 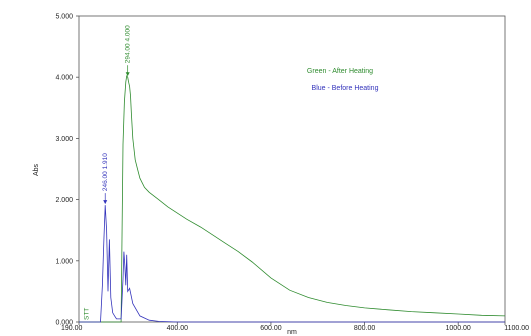 I want to click on x-tick-label: 1100.00, so click(x=516, y=328).